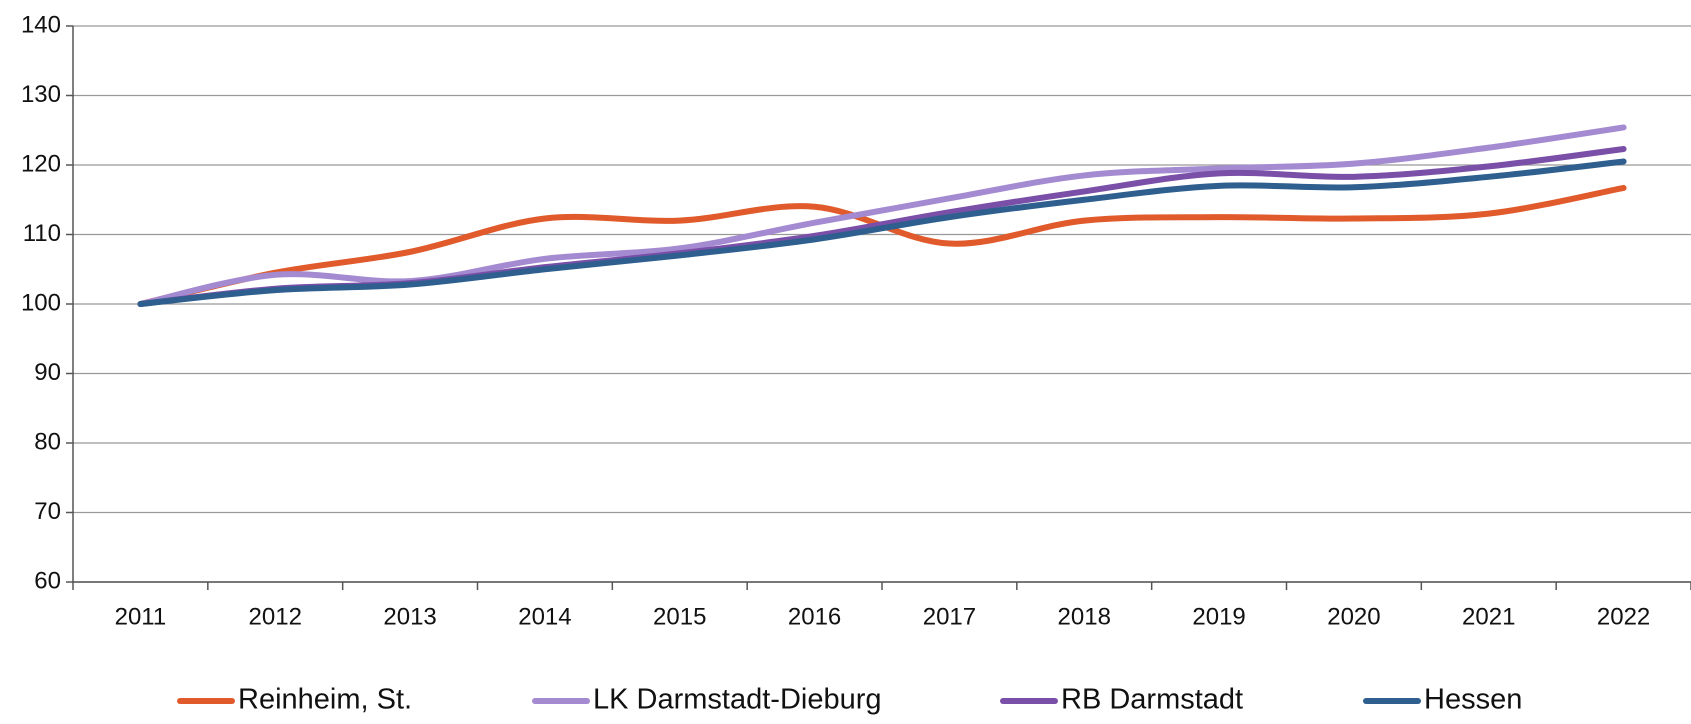 The image size is (1691, 724). Describe the element at coordinates (41, 302) in the screenshot. I see `y-tick-label: 100` at that location.